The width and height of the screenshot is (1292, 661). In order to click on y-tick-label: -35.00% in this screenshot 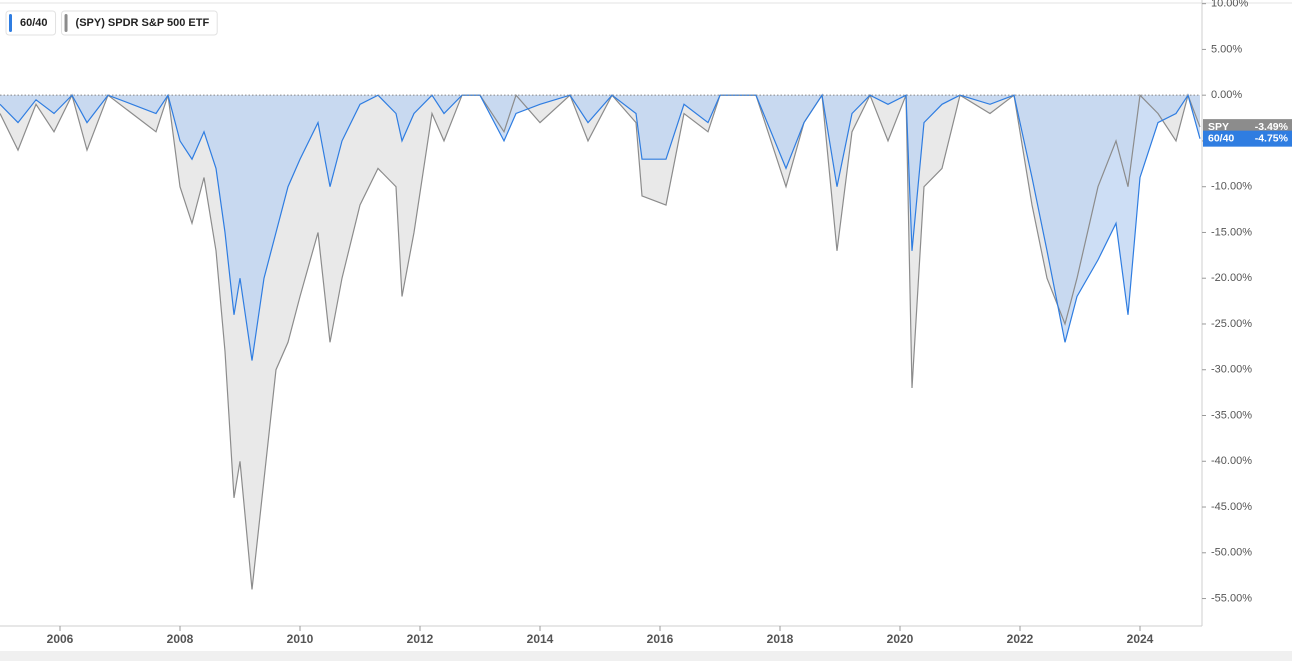, I will do `click(1231, 415)`.